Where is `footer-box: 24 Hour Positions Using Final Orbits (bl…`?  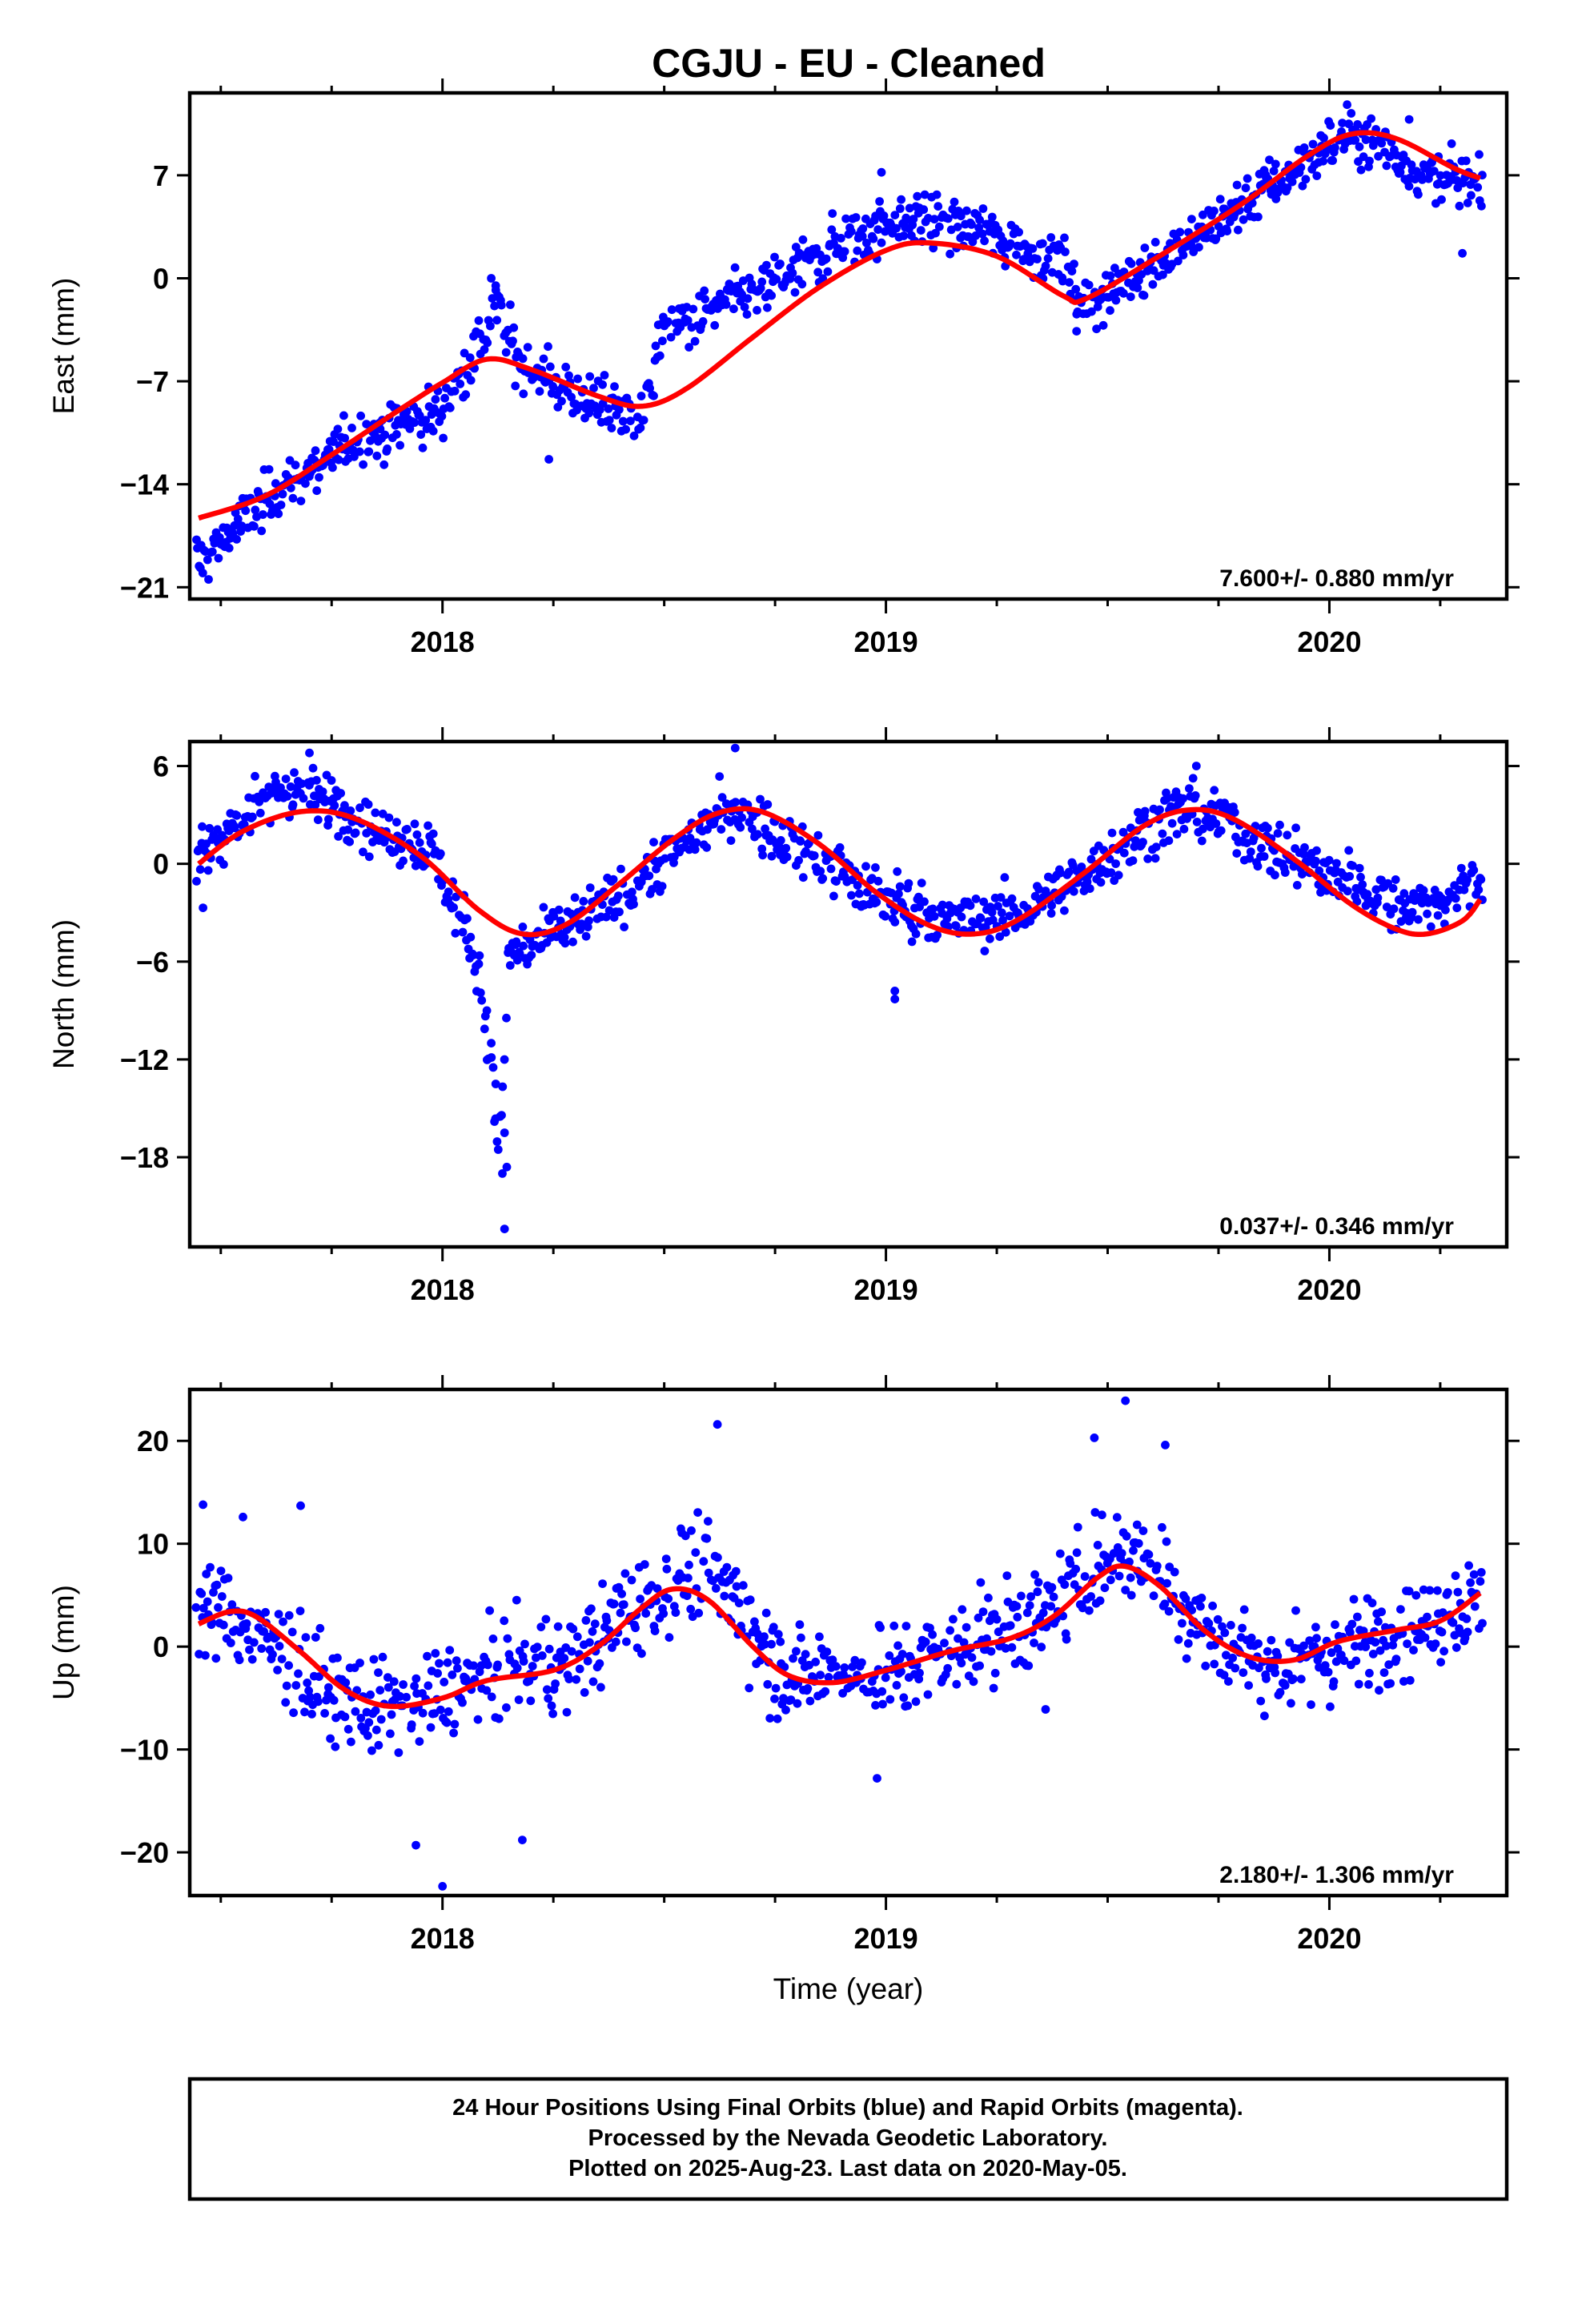 footer-box: 24 Hour Positions Using Final Orbits (bl… is located at coordinates (848, 2139).